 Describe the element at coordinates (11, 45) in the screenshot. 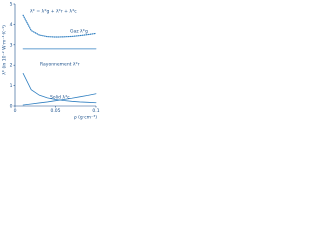

I see `y-tick-label: 3` at that location.